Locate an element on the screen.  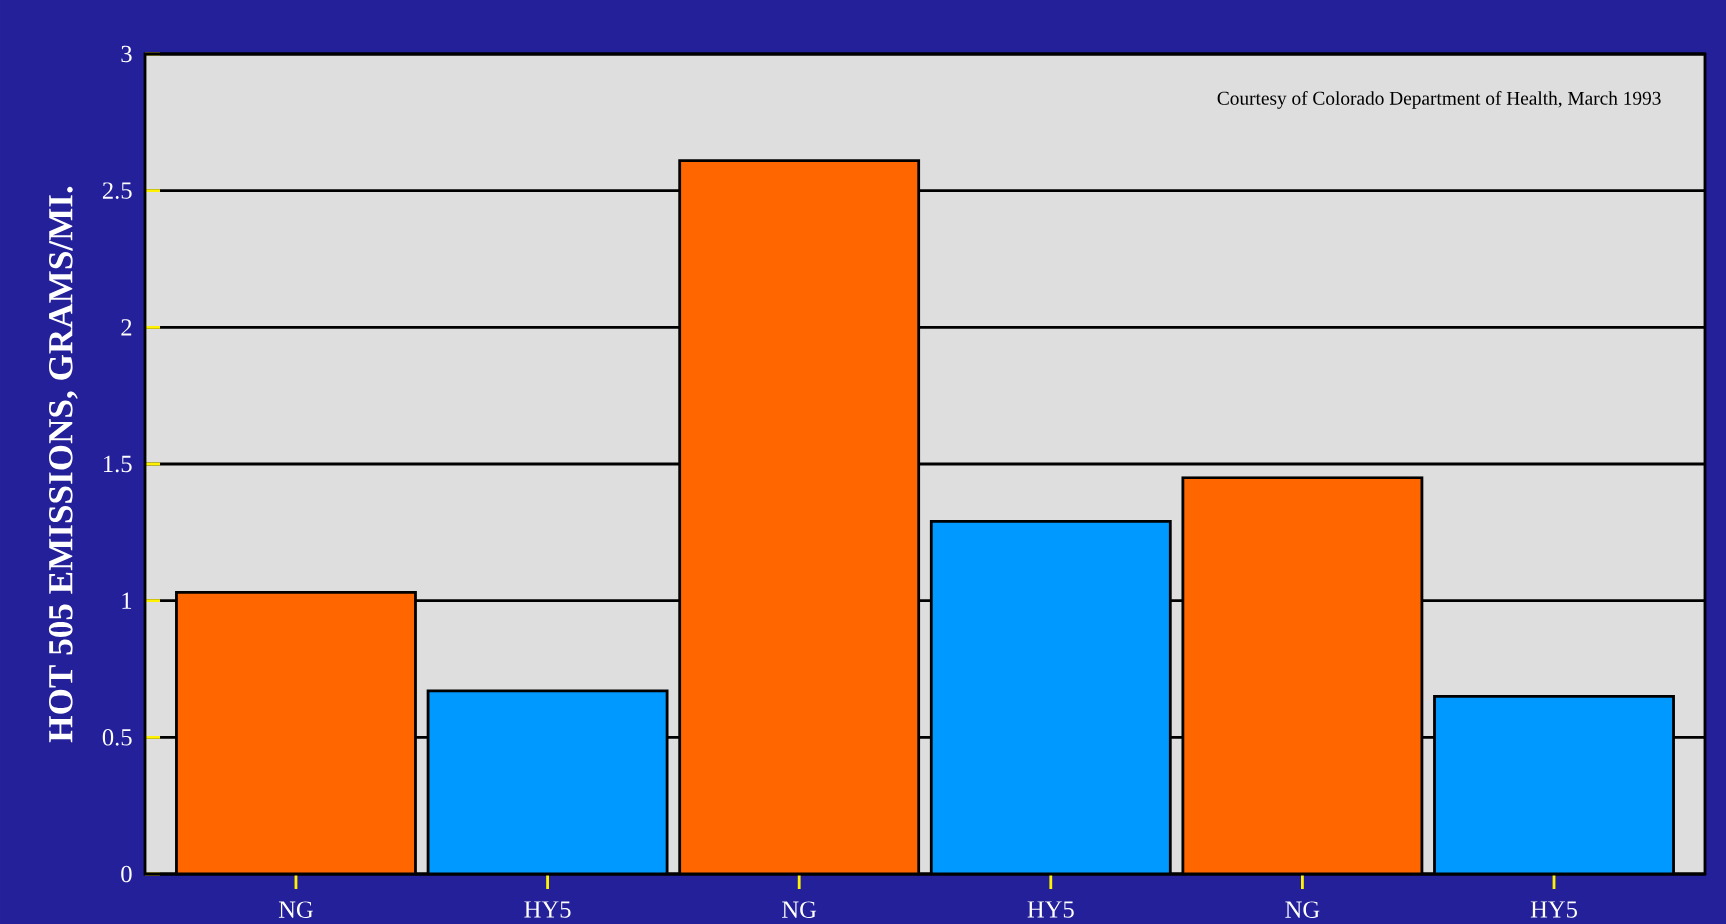
y-tick-label: 3 is located at coordinates (126, 54).